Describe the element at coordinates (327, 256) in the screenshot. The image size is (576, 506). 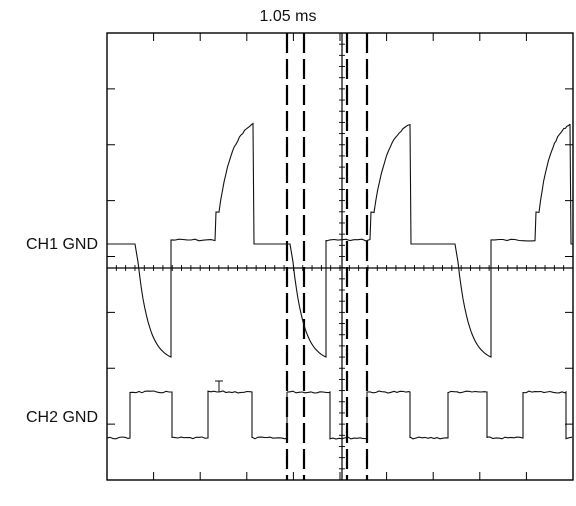
I see `cursor-lines` at that location.